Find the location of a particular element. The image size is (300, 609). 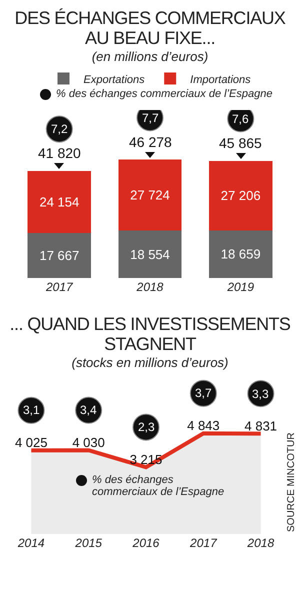

total-label: 45 865 is located at coordinates (240, 143).